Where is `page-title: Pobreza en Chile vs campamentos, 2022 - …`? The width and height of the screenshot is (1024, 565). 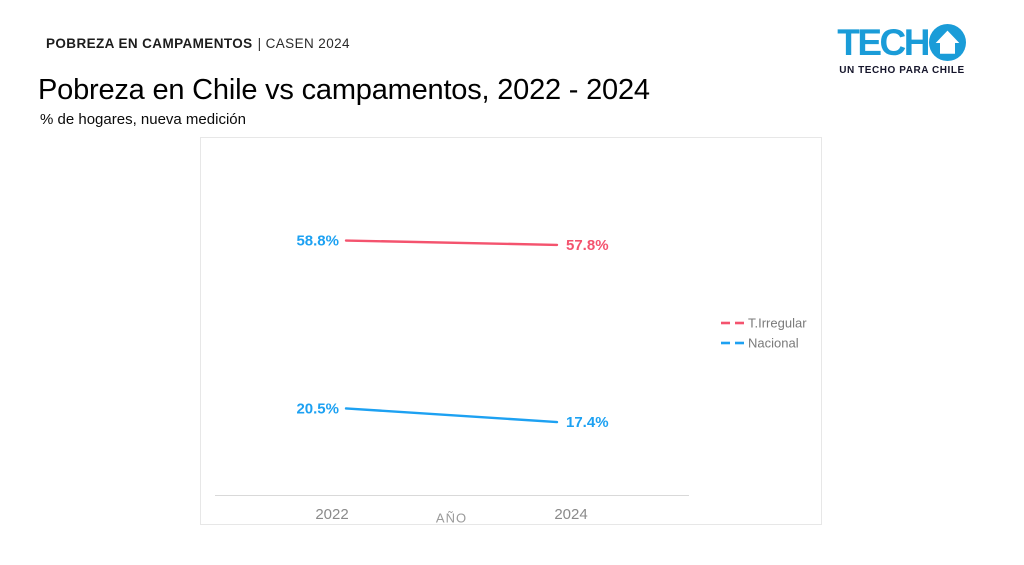
page-title: Pobreza en Chile vs campamentos, 2022 - … is located at coordinates (344, 90).